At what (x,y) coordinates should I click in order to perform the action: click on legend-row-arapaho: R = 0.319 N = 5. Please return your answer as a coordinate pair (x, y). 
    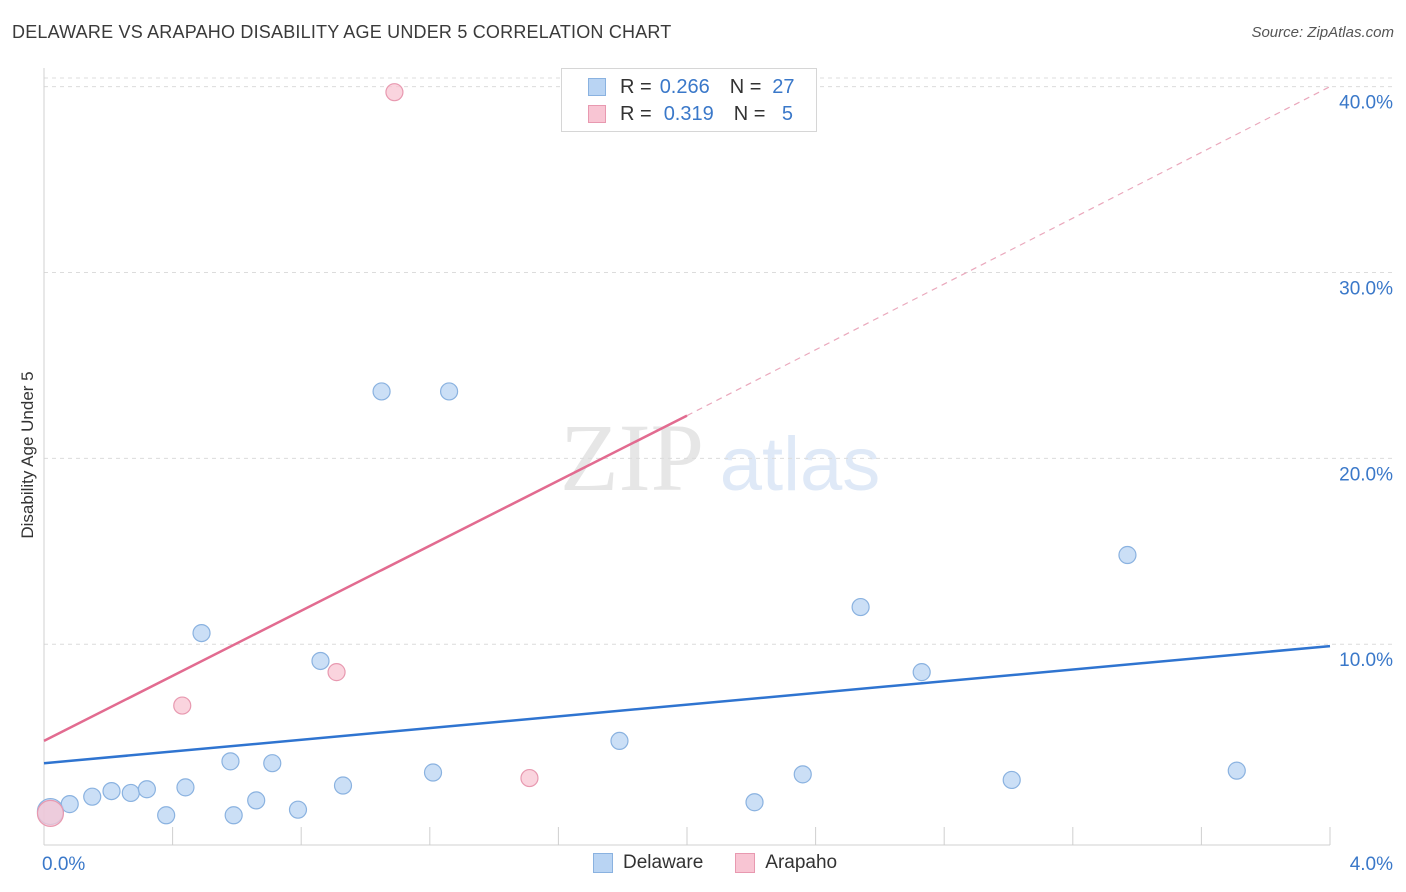
    Looking at the image, I should click on (696, 114).